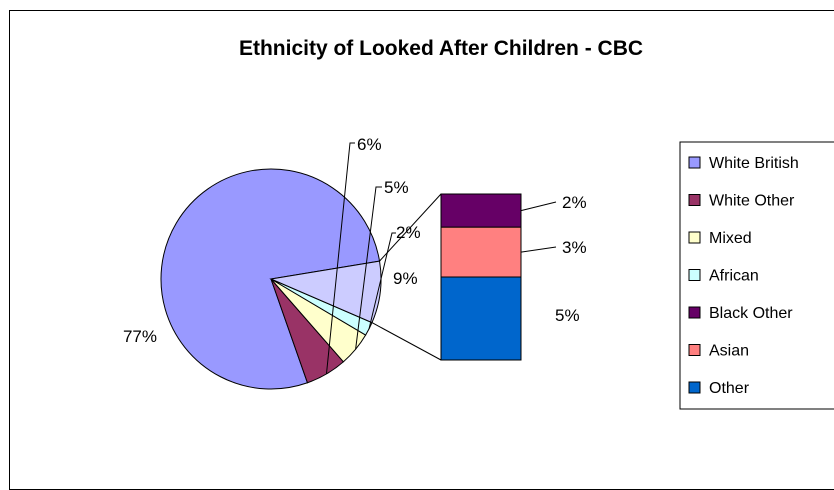 This screenshot has height=490, width=834. I want to click on legend-label-mixed: Mixed, so click(730, 238).